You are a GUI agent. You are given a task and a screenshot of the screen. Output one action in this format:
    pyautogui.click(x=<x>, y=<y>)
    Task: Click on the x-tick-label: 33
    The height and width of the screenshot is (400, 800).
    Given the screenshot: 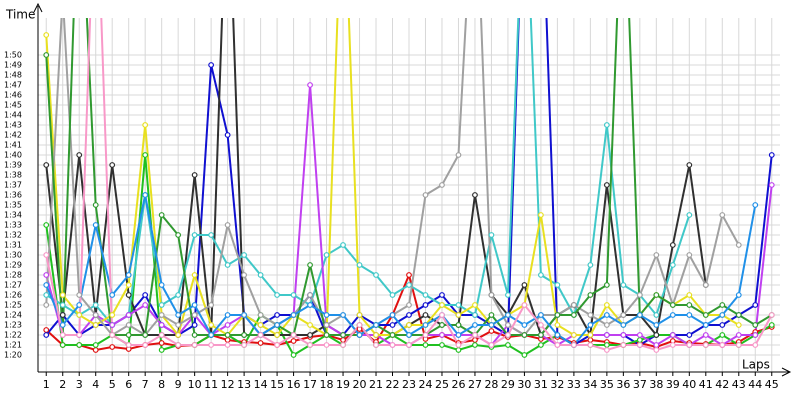 What is the action you would take?
    pyautogui.click(x=574, y=384)
    